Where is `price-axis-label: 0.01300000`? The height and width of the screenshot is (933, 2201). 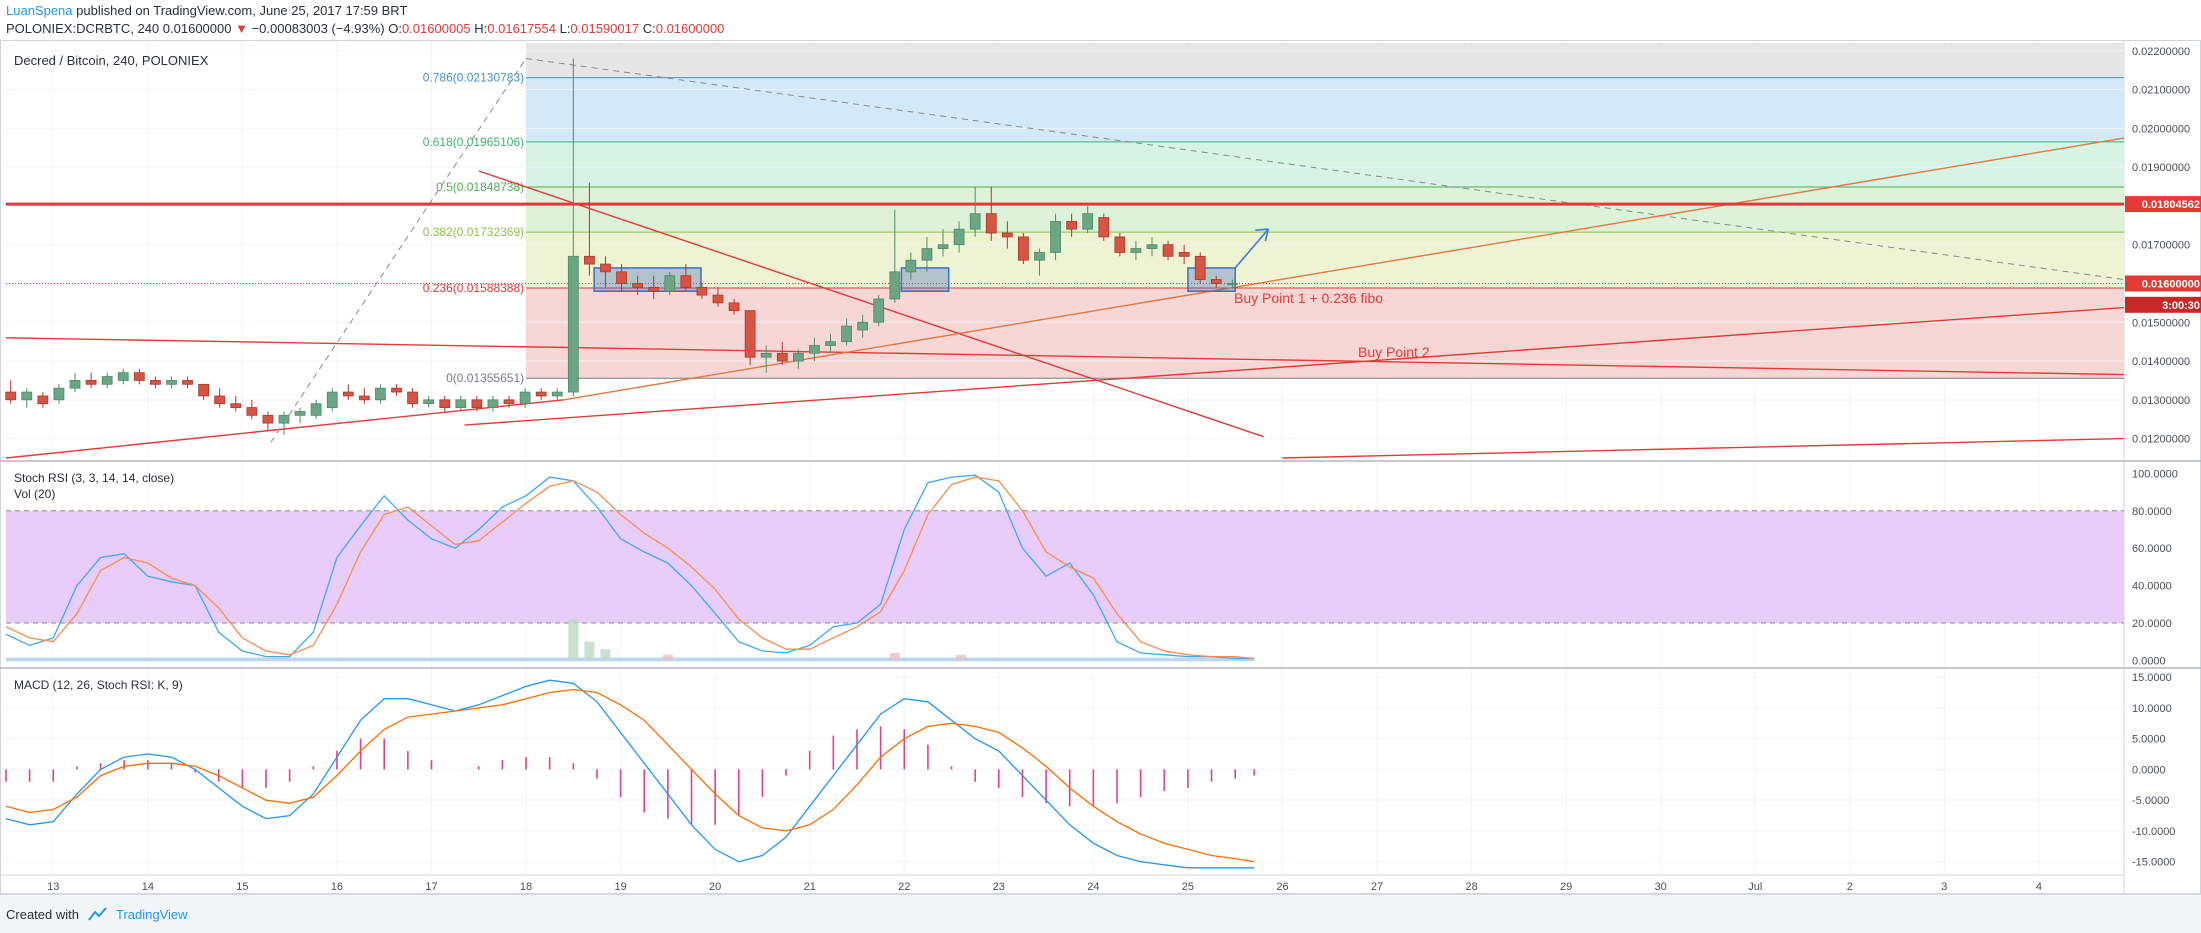
price-axis-label: 0.01300000 is located at coordinates (2161, 401).